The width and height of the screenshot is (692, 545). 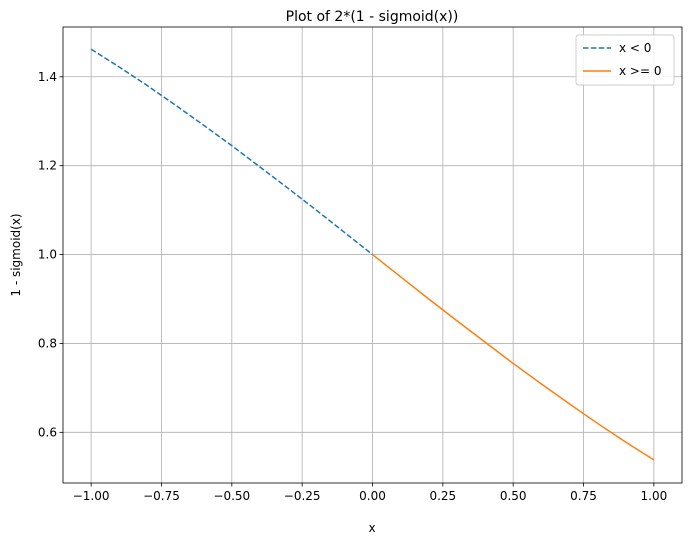 I want to click on legend-label-x-ge-0: x >= 0, so click(x=640, y=71).